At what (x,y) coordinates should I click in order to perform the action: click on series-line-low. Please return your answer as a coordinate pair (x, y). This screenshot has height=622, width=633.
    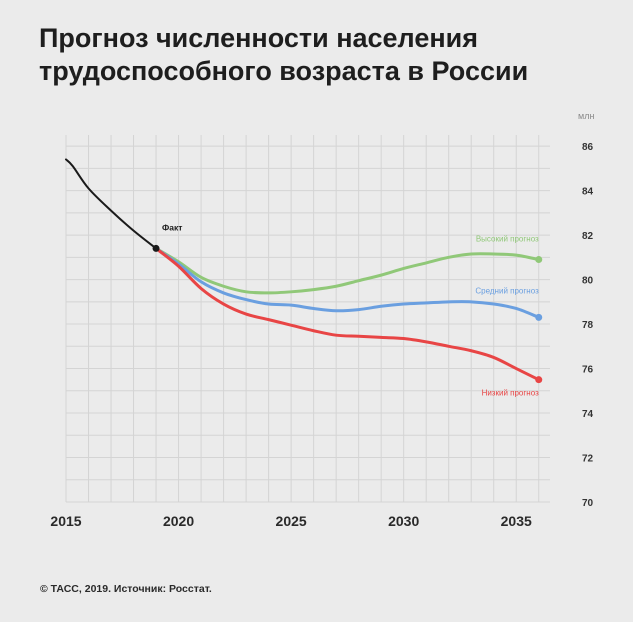
    Looking at the image, I should click on (347, 314).